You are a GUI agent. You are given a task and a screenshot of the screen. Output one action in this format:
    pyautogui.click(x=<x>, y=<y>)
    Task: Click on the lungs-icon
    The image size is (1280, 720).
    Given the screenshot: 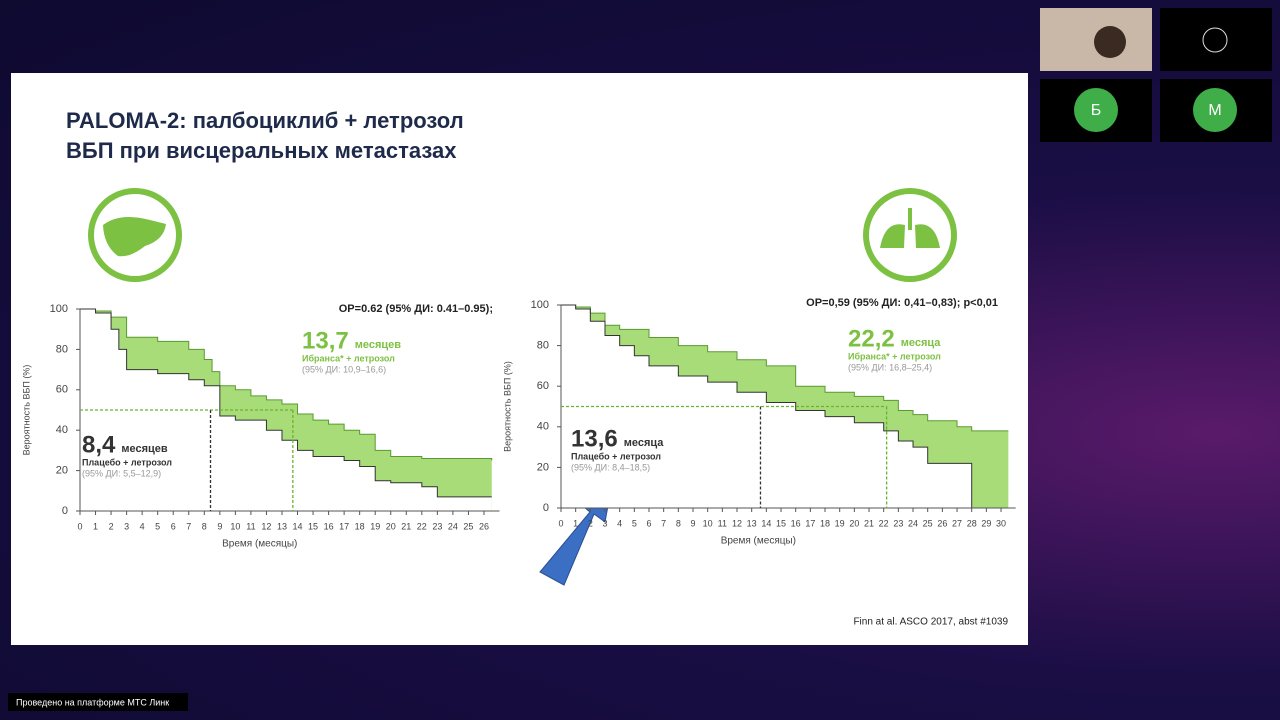 What is the action you would take?
    pyautogui.click(x=910, y=235)
    